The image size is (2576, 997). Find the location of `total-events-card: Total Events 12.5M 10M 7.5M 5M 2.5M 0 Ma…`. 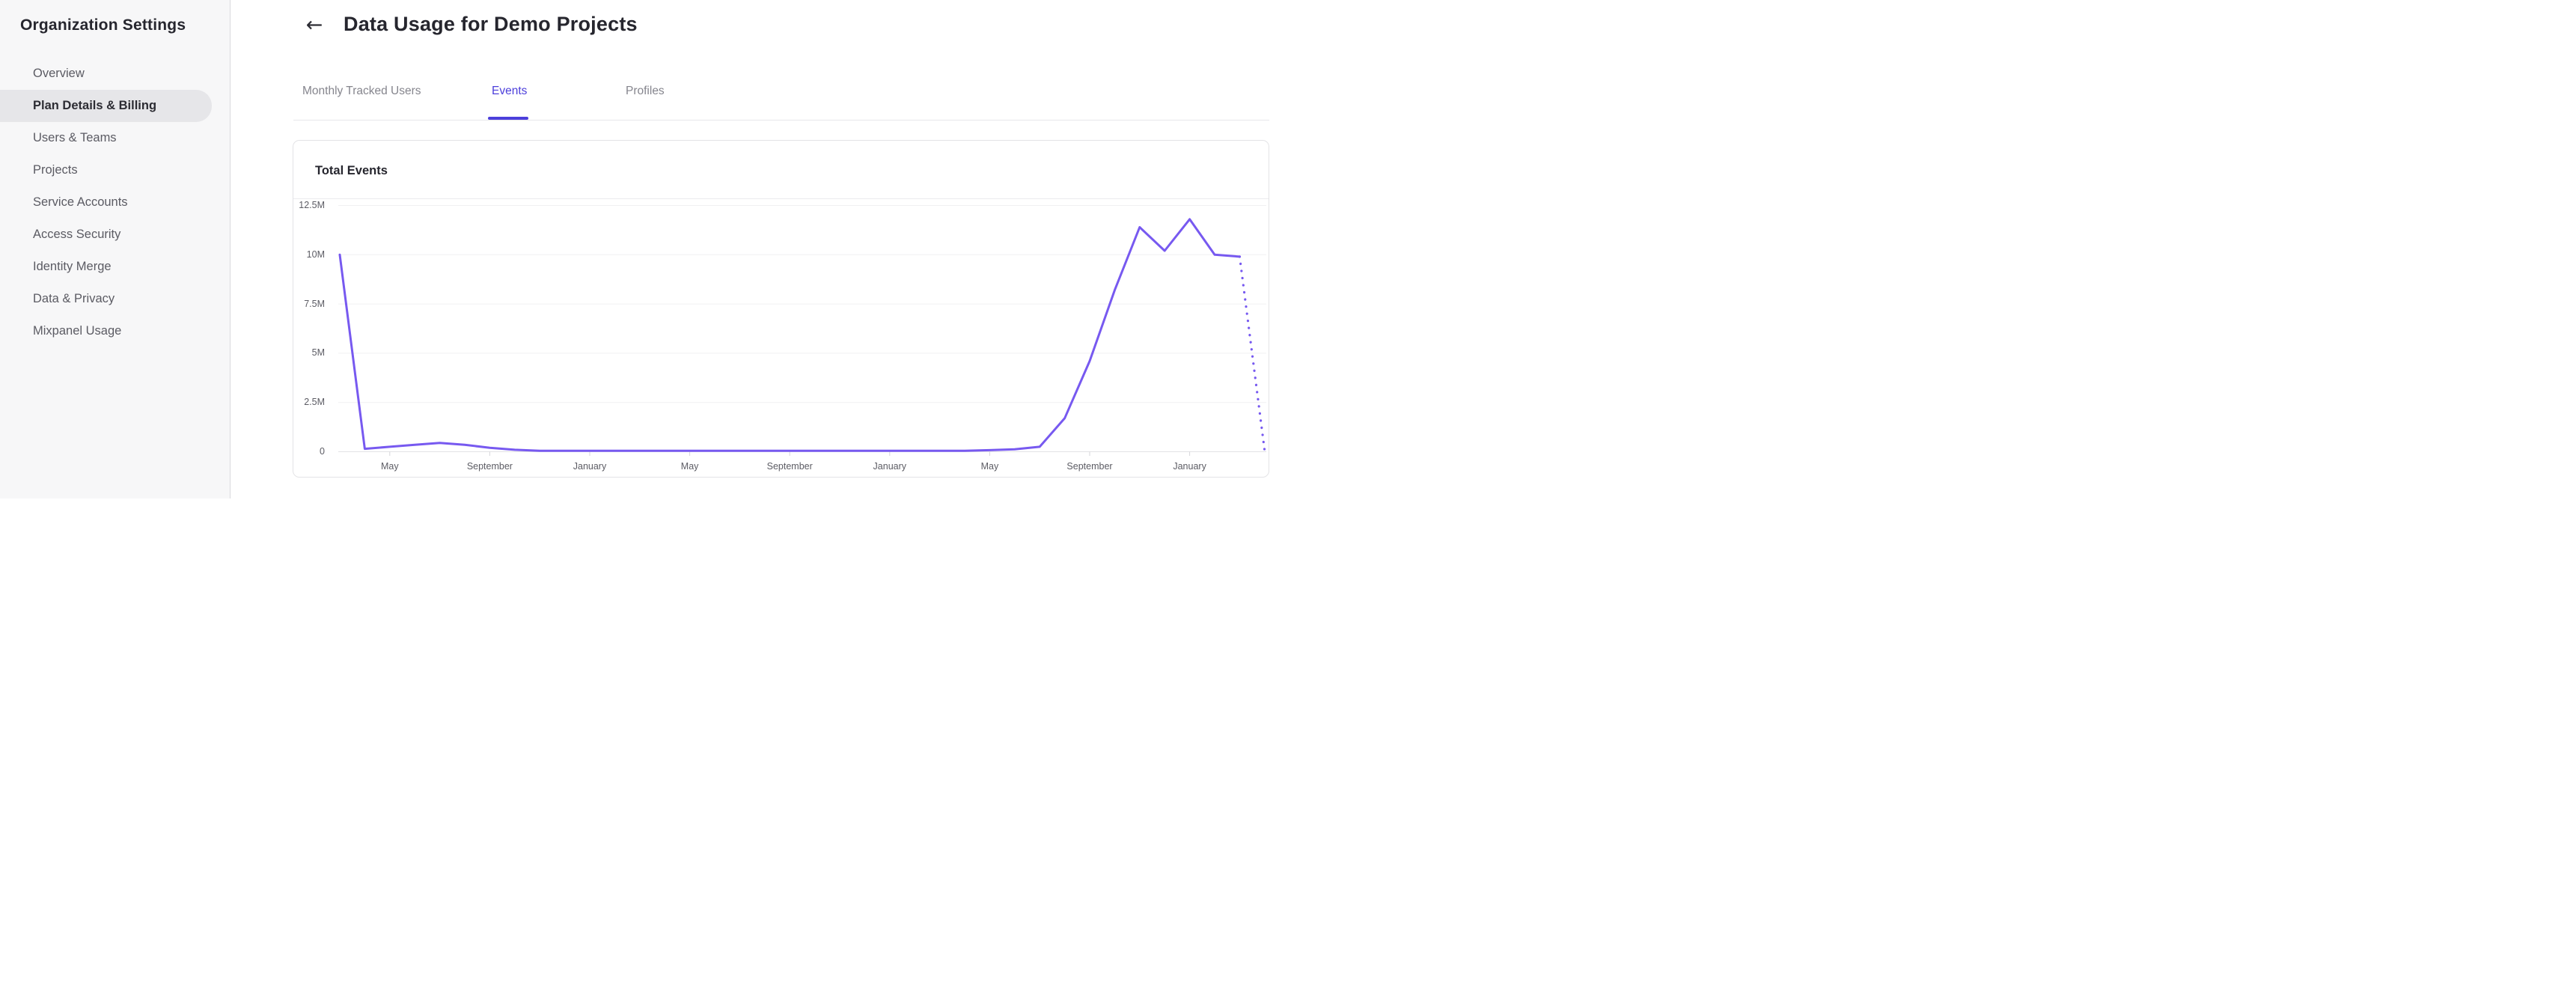

total-events-card: Total Events 12.5M 10M 7.5M 5M 2.5M 0 Ma… is located at coordinates (781, 309).